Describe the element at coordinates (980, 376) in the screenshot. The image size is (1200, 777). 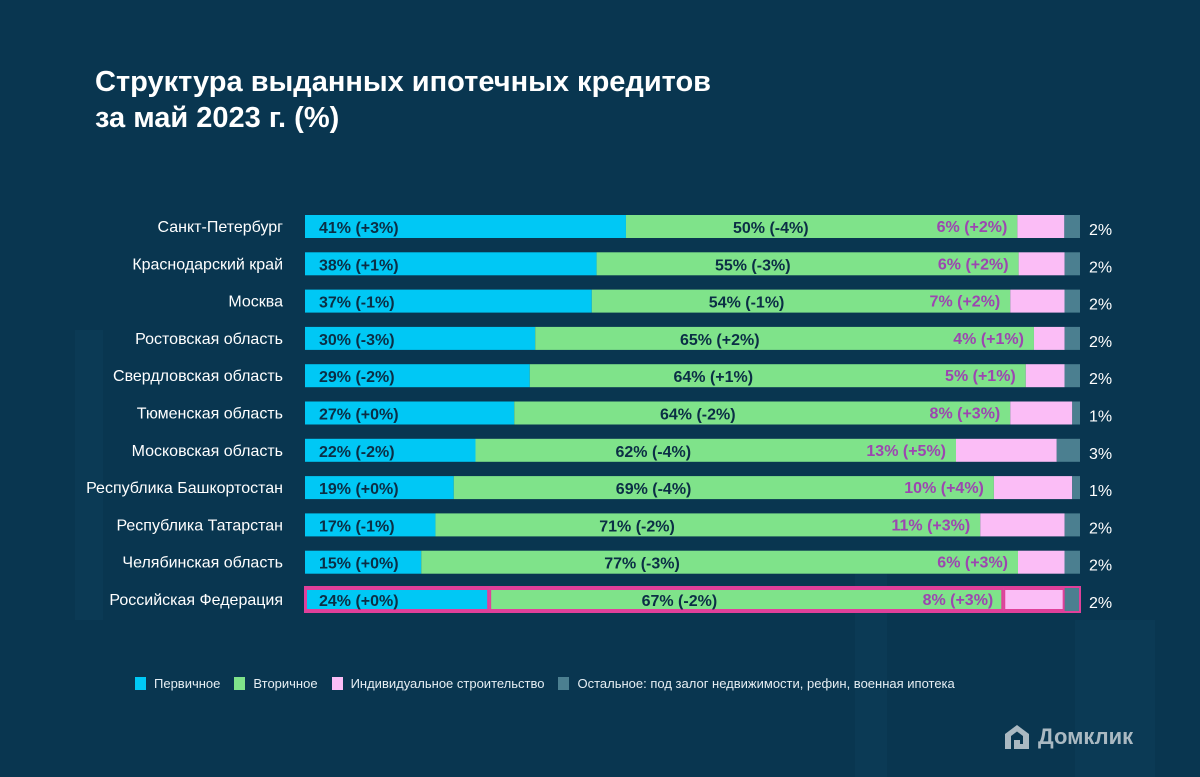
I see `data-label-individual: 5% (+1%)` at that location.